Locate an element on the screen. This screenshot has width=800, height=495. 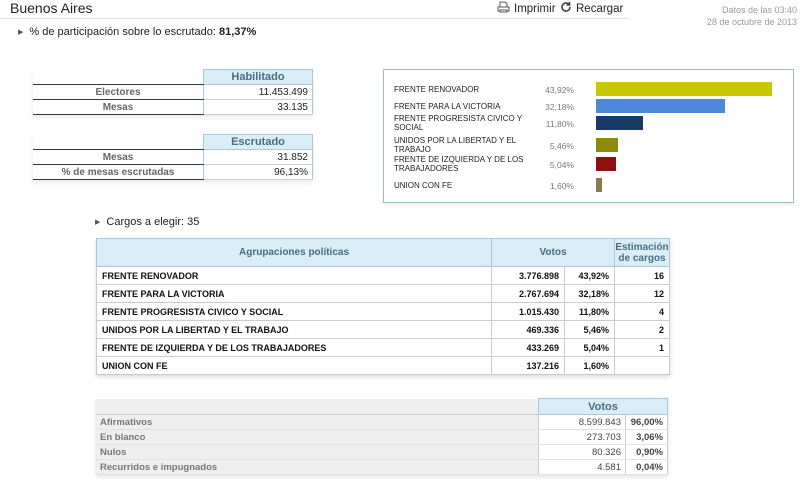
chart-value-label: 5,04% is located at coordinates (561, 165).